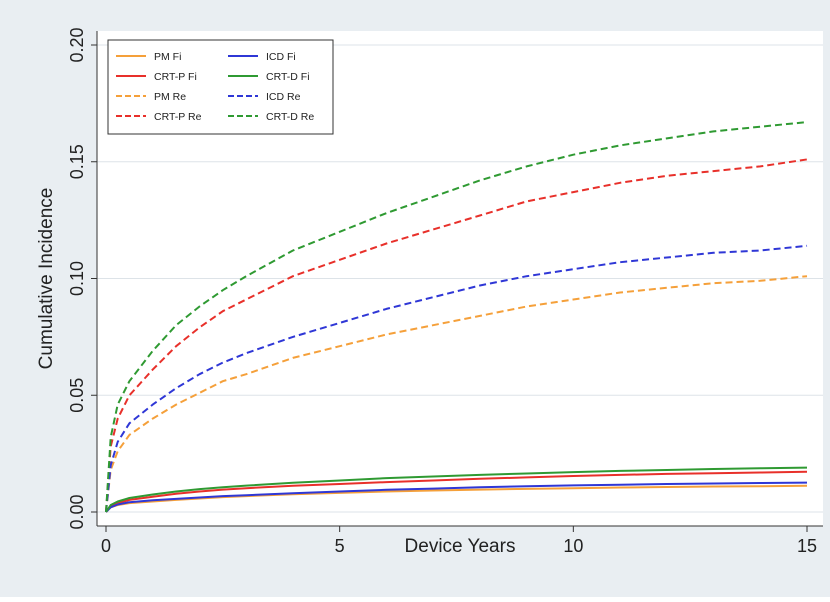 Image resolution: width=830 pixels, height=602 pixels. What do you see at coordinates (573, 546) in the screenshot?
I see `x-tick-label: 10` at bounding box center [573, 546].